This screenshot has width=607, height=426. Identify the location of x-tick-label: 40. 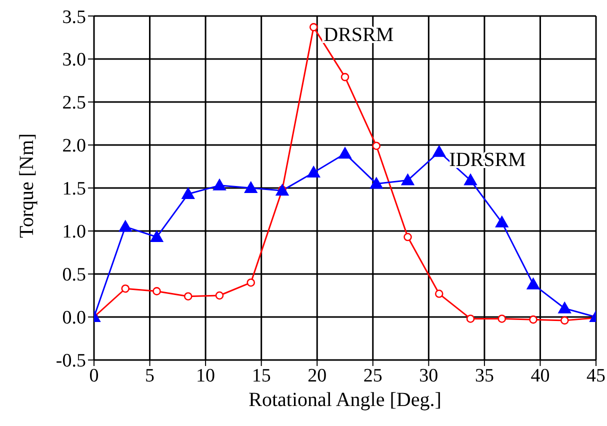
(540, 375).